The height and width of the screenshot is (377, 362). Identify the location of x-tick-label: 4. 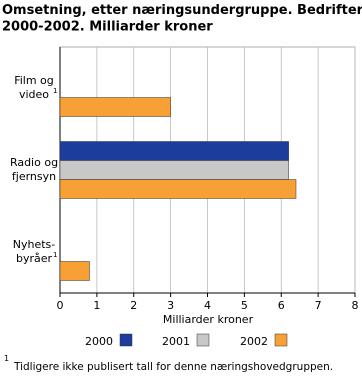
(207, 305).